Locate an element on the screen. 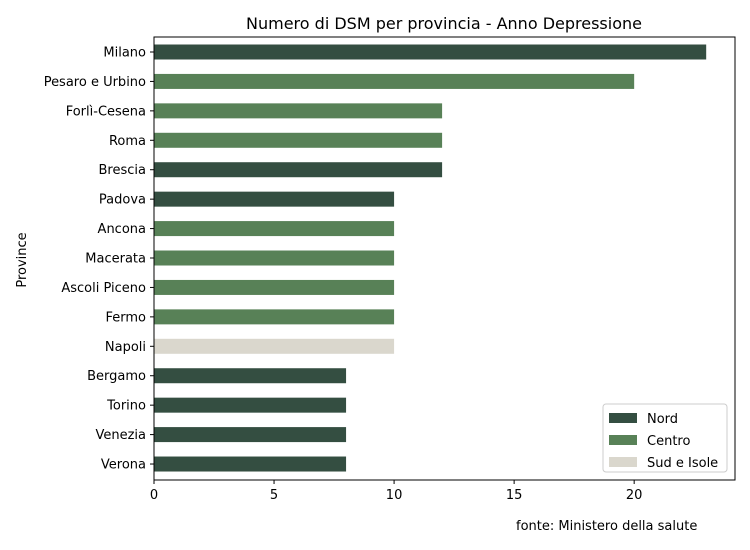 The width and height of the screenshot is (750, 550). bar-verona is located at coordinates (250, 464).